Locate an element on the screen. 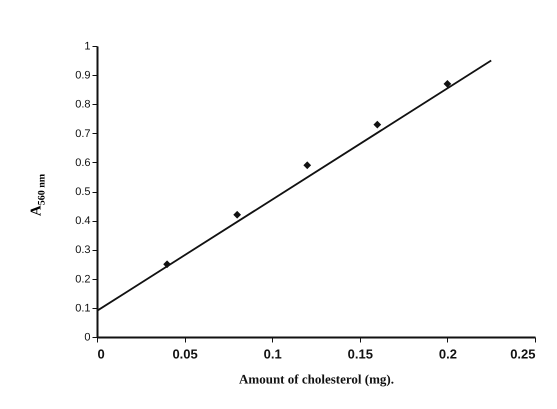  x-tick-label: 0 is located at coordinates (101, 354).